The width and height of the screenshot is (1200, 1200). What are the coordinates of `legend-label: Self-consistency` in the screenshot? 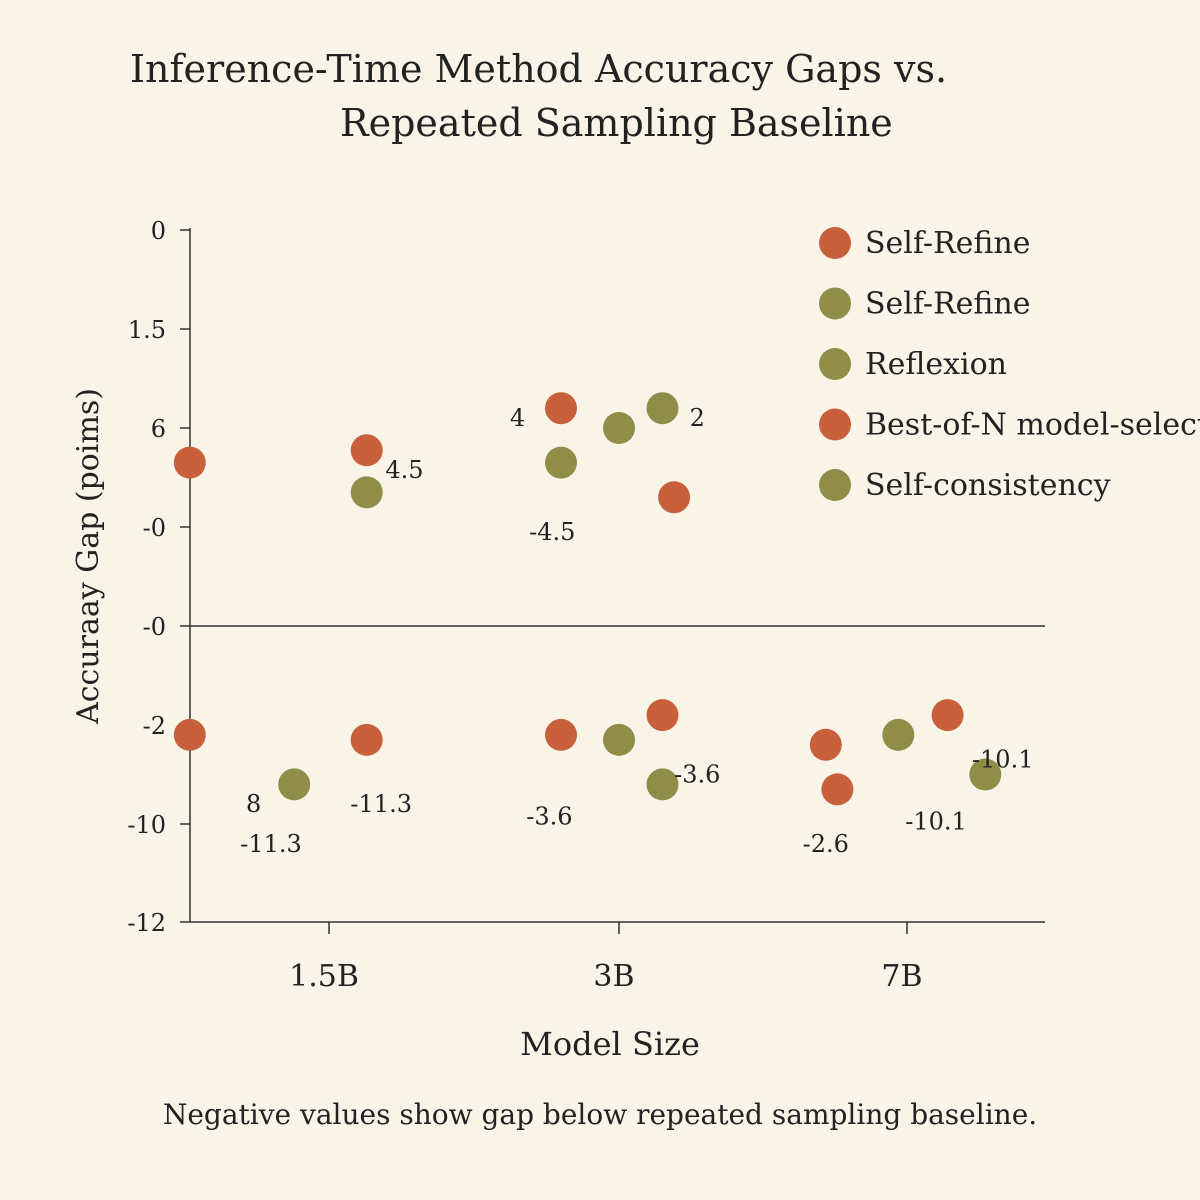 It's located at (988, 485).